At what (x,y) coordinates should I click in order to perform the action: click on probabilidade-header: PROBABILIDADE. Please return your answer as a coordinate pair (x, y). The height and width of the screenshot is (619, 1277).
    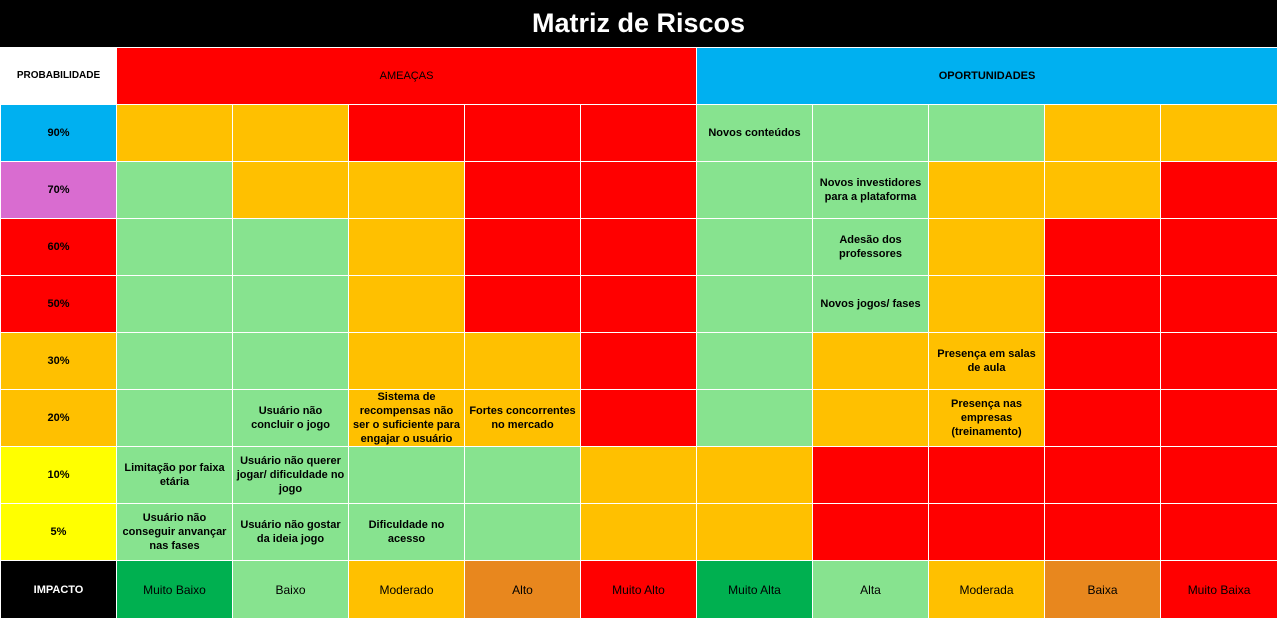
    Looking at the image, I should click on (58, 76).